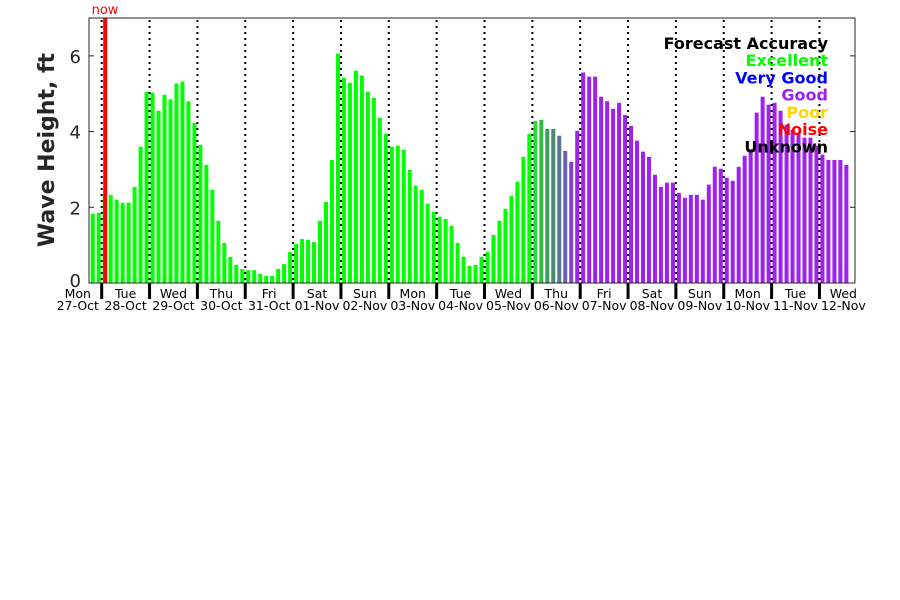 This screenshot has height=600, width=900. What do you see at coordinates (413, 293) in the screenshot?
I see `day-name-label: Mon` at bounding box center [413, 293].